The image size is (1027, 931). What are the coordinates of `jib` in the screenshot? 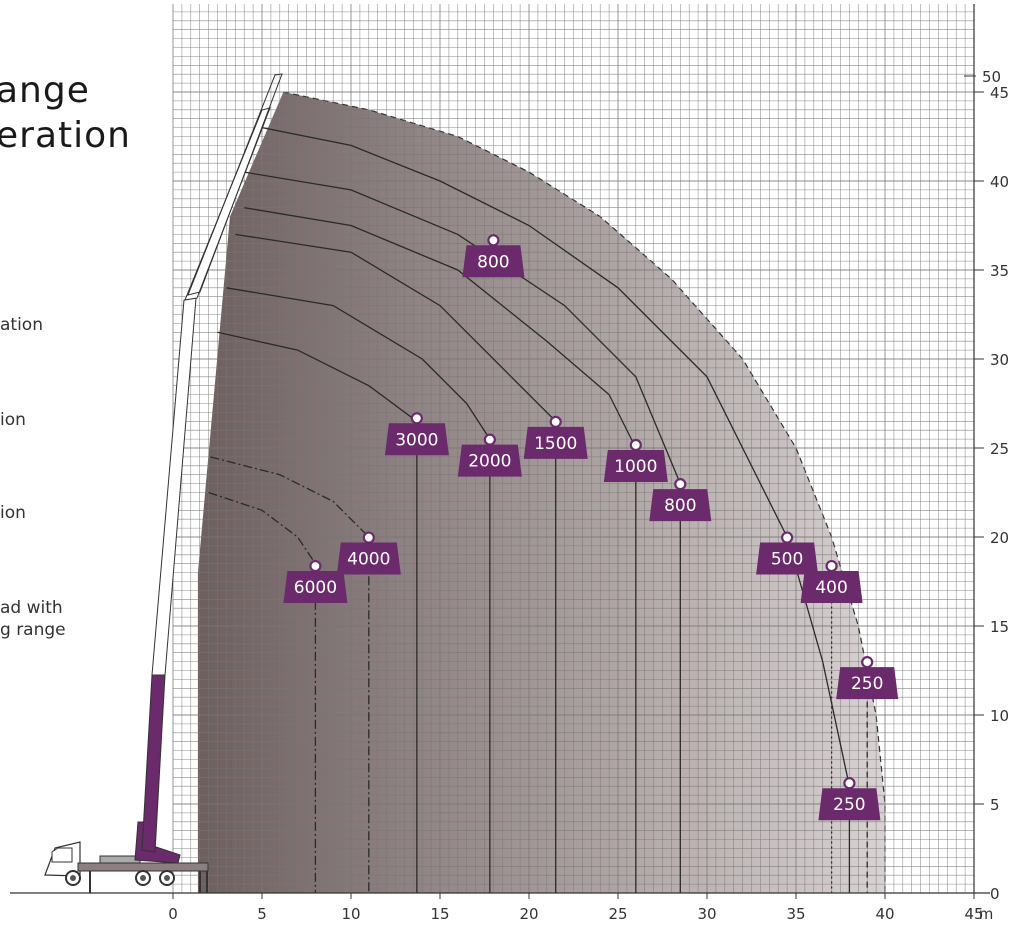 It's located at (235, 184).